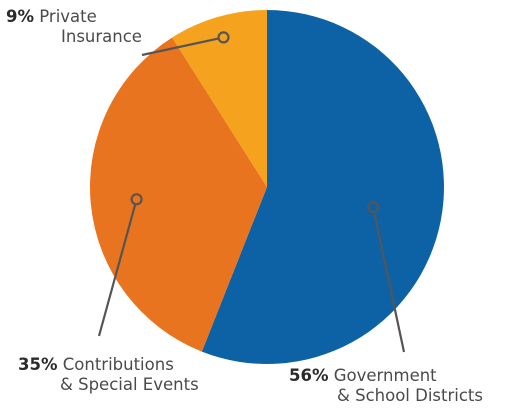 The width and height of the screenshot is (514, 412). I want to click on slice-name-line1-government: Government, so click(385, 375).